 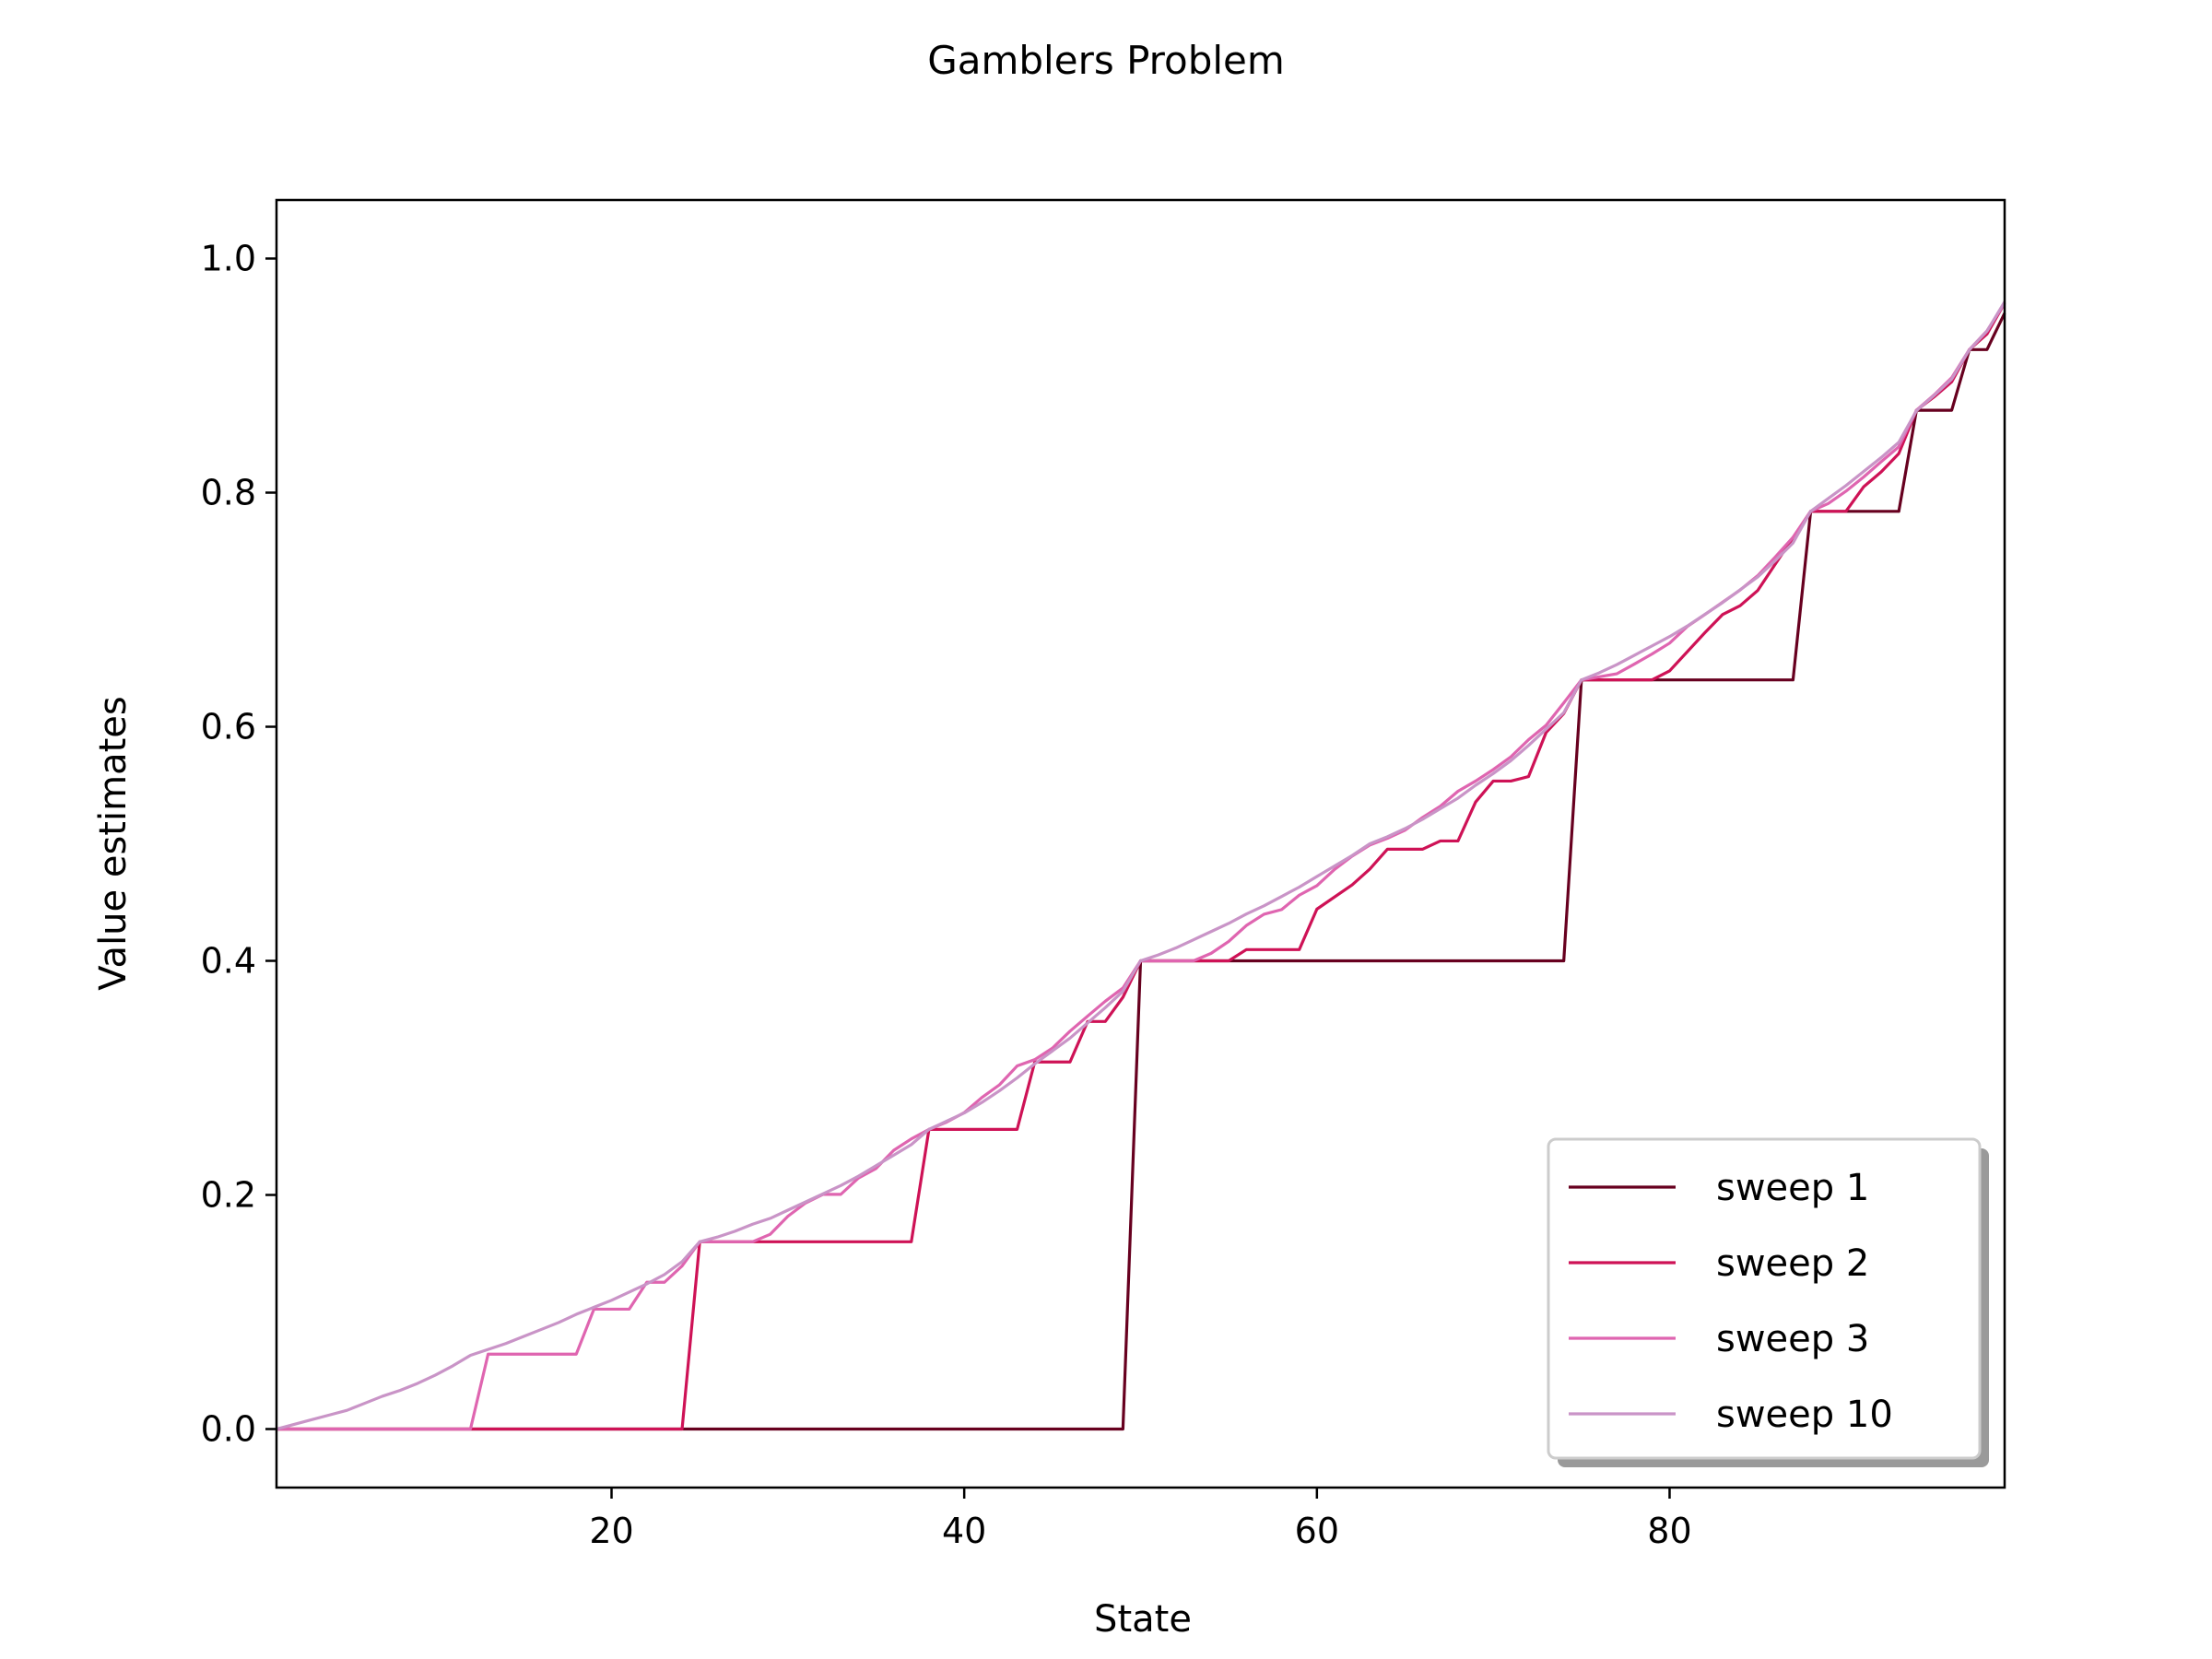 I want to click on legend-box, so click(x=1764, y=1298).